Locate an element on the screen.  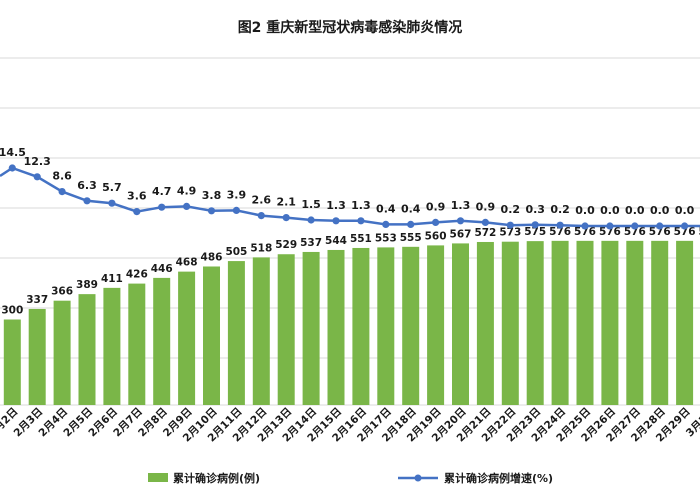
line-value-label: 0.9 is located at coordinates (486, 206).